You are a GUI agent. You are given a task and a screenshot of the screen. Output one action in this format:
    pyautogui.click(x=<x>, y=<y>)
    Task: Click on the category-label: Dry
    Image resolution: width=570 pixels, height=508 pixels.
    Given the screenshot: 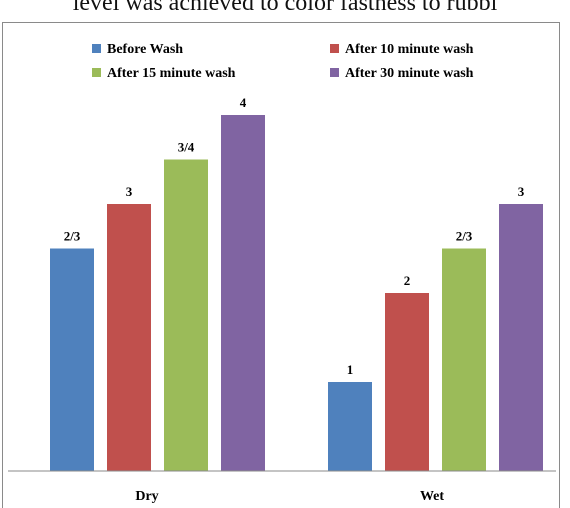 What is the action you would take?
    pyautogui.click(x=146, y=496)
    